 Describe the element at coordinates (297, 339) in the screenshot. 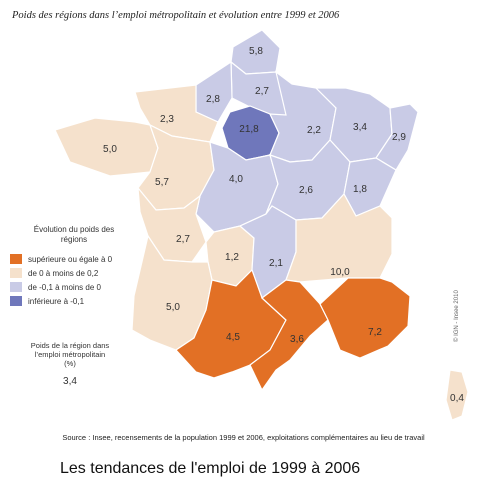

I see `region-value-languedoc-roussillon: 3,6` at that location.